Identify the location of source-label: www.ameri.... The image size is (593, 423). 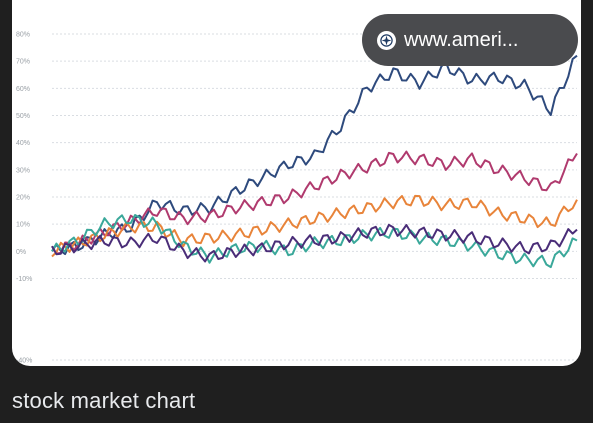
(461, 39).